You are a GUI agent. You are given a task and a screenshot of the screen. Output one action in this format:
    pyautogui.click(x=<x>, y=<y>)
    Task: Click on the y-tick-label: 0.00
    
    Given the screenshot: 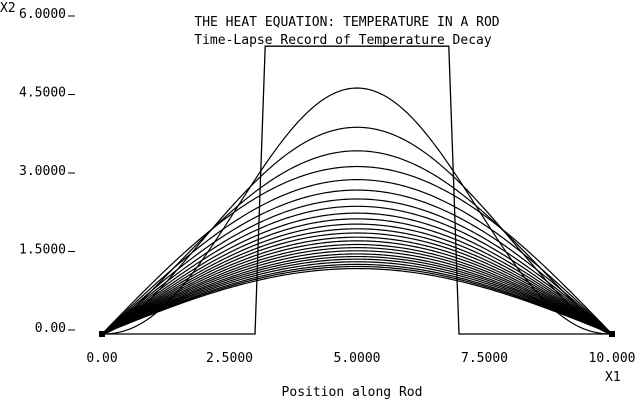 What is the action you would take?
    pyautogui.click(x=50, y=328)
    